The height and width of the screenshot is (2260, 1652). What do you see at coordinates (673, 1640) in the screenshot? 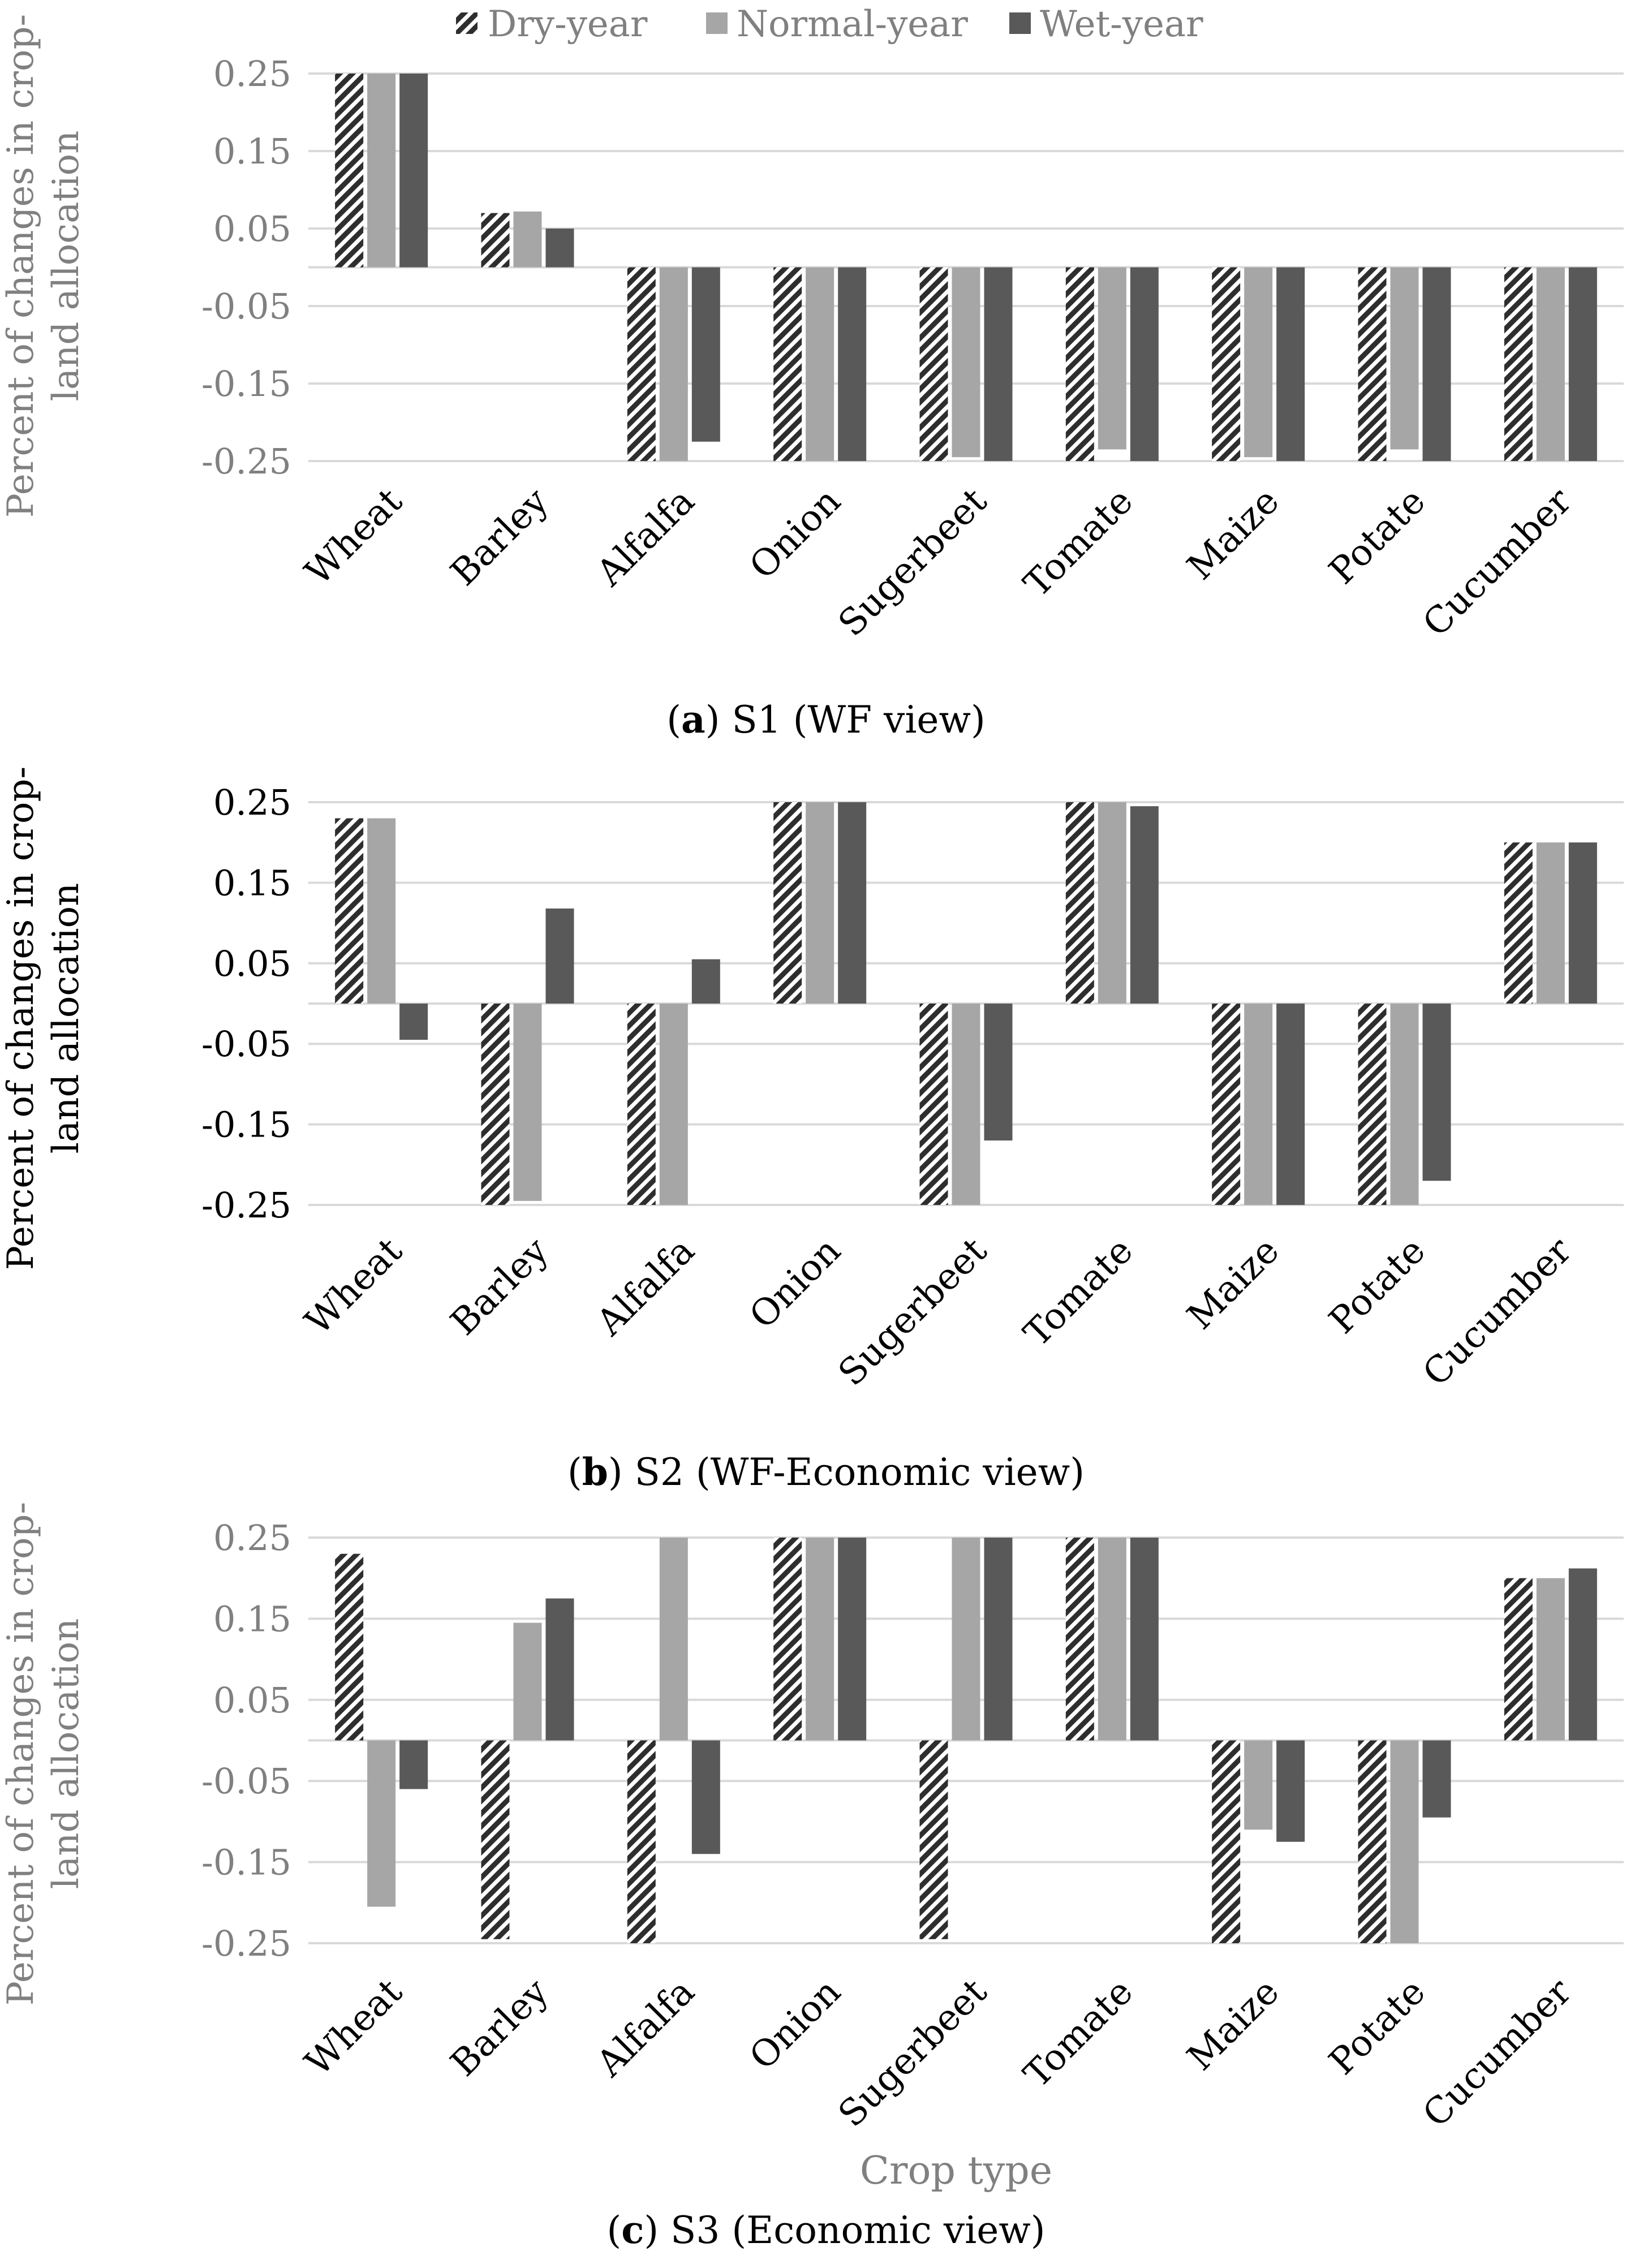
I see `bar-c-normal-alfalfa` at bounding box center [673, 1640].